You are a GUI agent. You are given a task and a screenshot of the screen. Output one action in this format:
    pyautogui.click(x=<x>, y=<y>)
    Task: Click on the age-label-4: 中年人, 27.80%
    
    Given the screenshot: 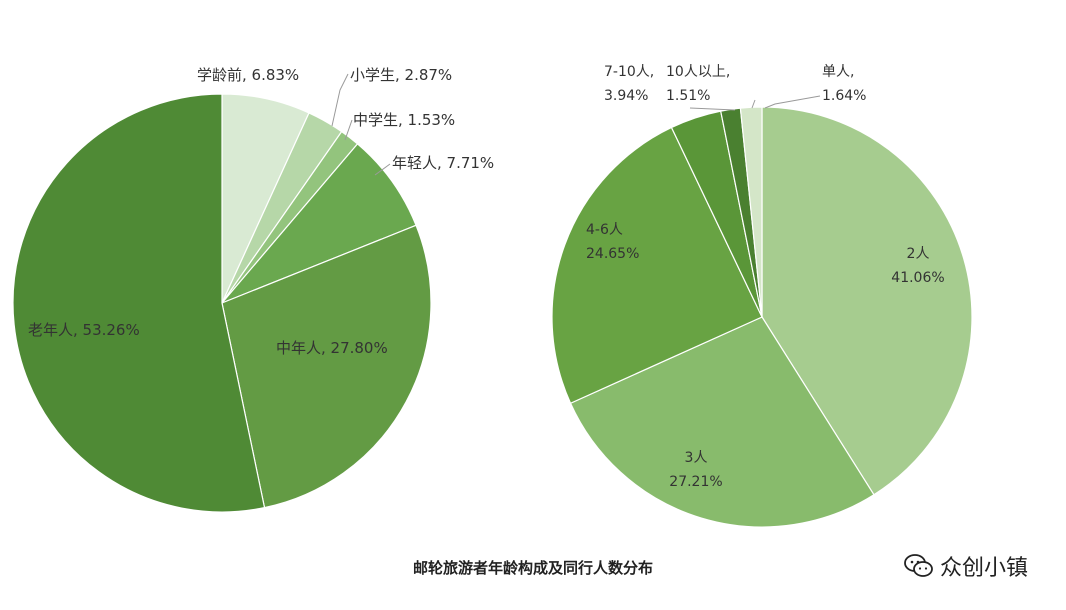 What is the action you would take?
    pyautogui.click(x=332, y=348)
    